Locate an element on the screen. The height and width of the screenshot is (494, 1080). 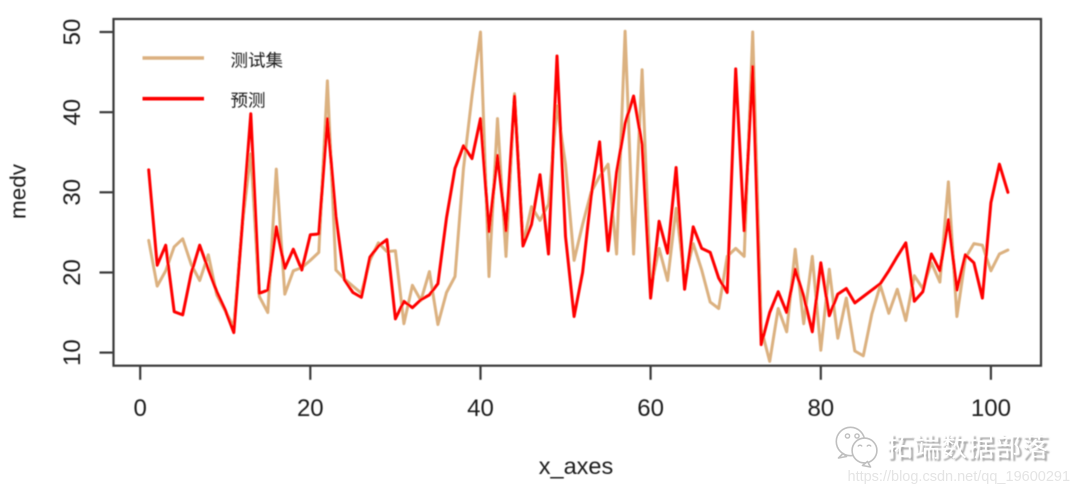
svg-text: 0 is located at coordinates (140, 408).